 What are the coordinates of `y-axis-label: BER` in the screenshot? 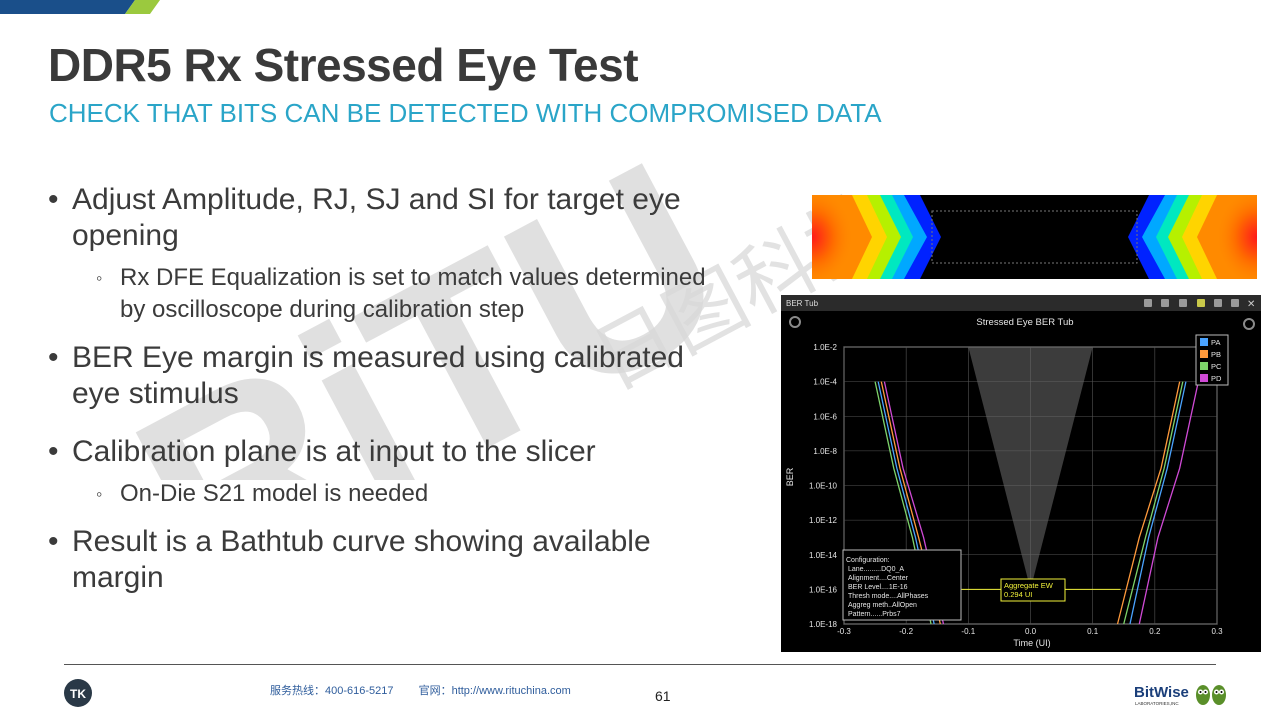 It's located at (790, 476).